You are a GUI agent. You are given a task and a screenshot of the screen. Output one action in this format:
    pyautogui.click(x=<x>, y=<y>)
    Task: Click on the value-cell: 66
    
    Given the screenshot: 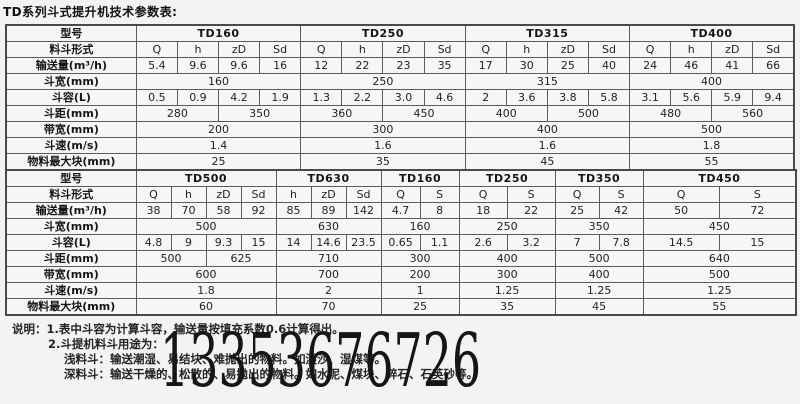 What is the action you would take?
    pyautogui.click(x=773, y=65)
    